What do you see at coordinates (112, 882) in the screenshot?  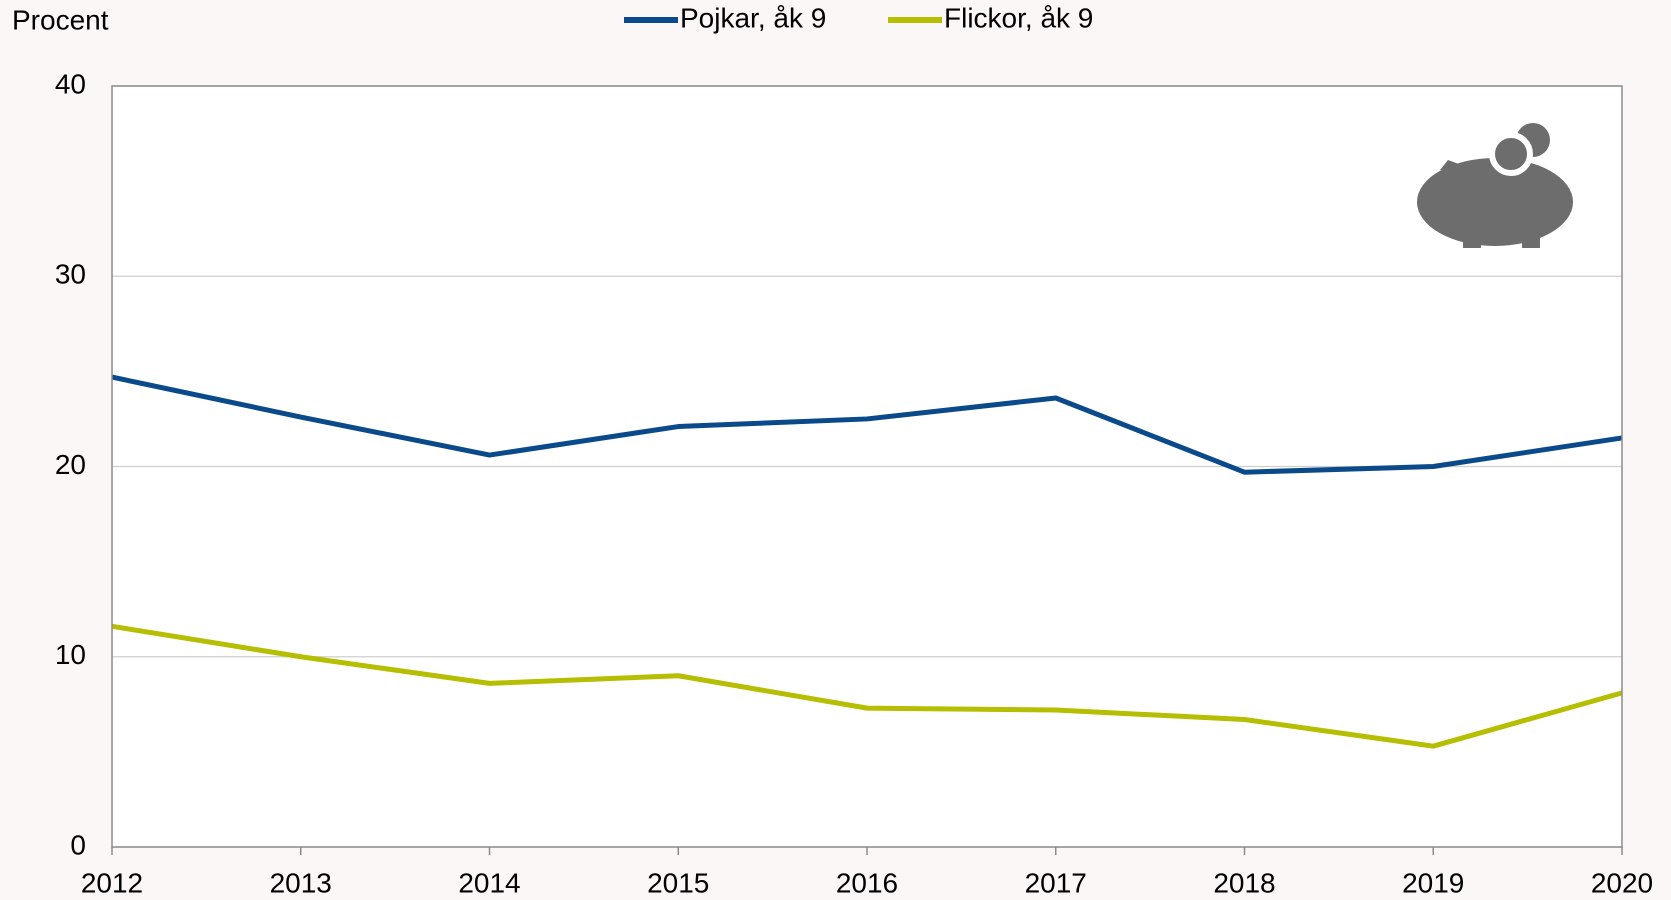 I see `x-tick-label: 2012` at bounding box center [112, 882].